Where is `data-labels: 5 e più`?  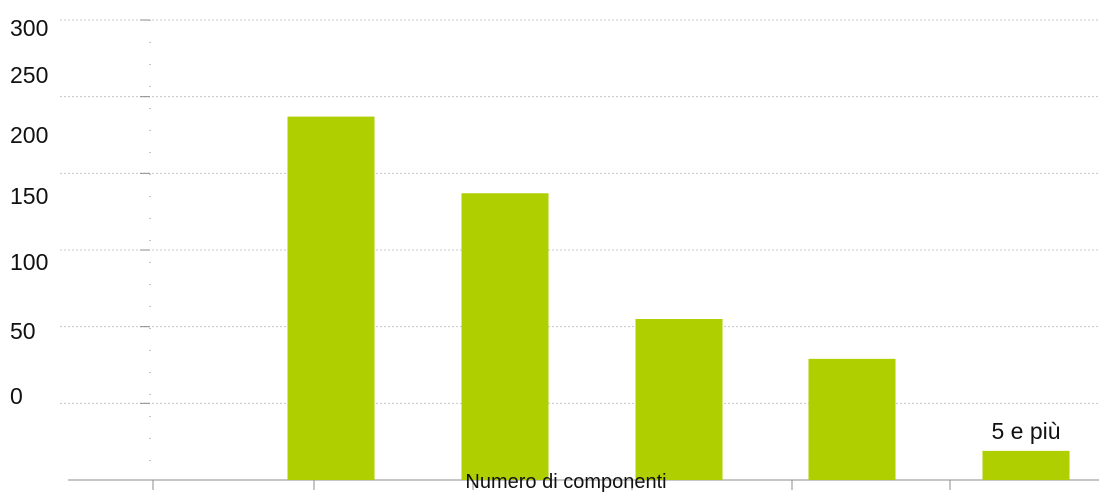 data-labels: 5 e più is located at coordinates (1025, 431).